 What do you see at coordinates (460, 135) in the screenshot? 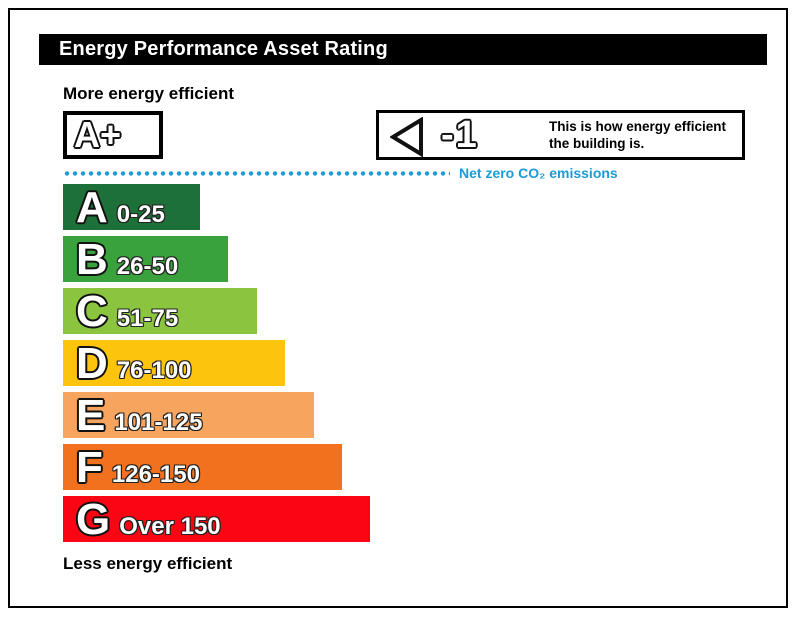
I see `rating-value: -1` at bounding box center [460, 135].